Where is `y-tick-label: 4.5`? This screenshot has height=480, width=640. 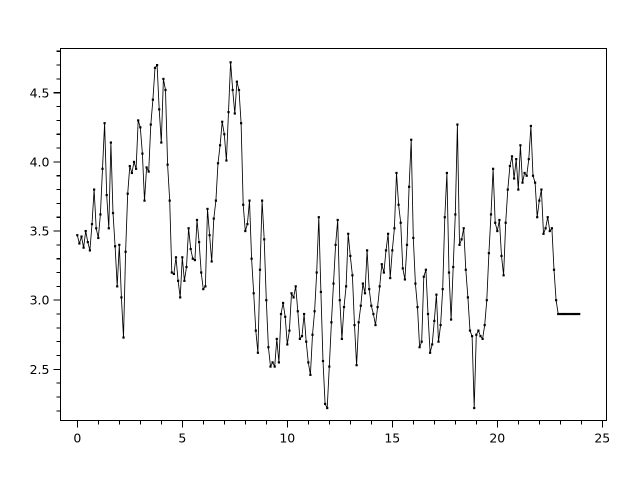
y-tick-label: 4.5 is located at coordinates (40, 92).